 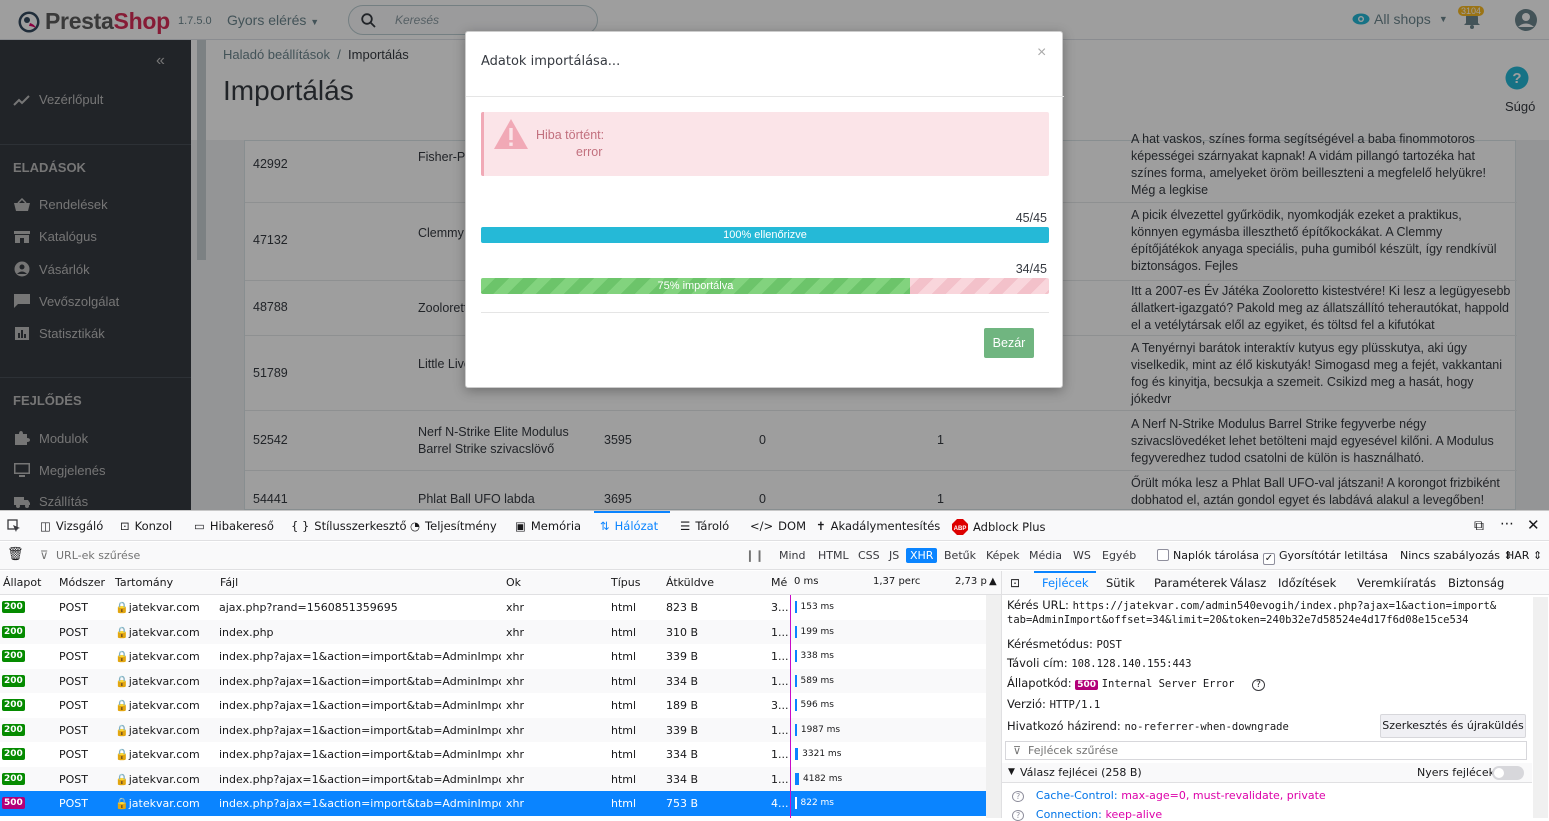 What do you see at coordinates (690, 582) in the screenshot?
I see `col-transferred: Átküldve` at bounding box center [690, 582].